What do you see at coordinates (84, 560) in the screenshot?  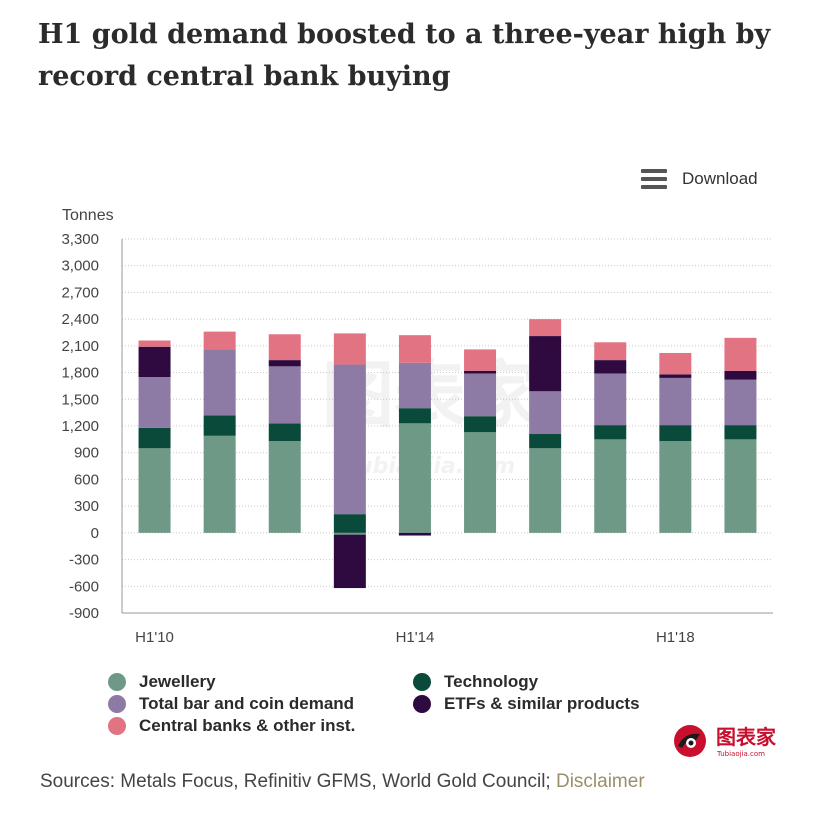 I see `y-tick-label: -300` at bounding box center [84, 560].